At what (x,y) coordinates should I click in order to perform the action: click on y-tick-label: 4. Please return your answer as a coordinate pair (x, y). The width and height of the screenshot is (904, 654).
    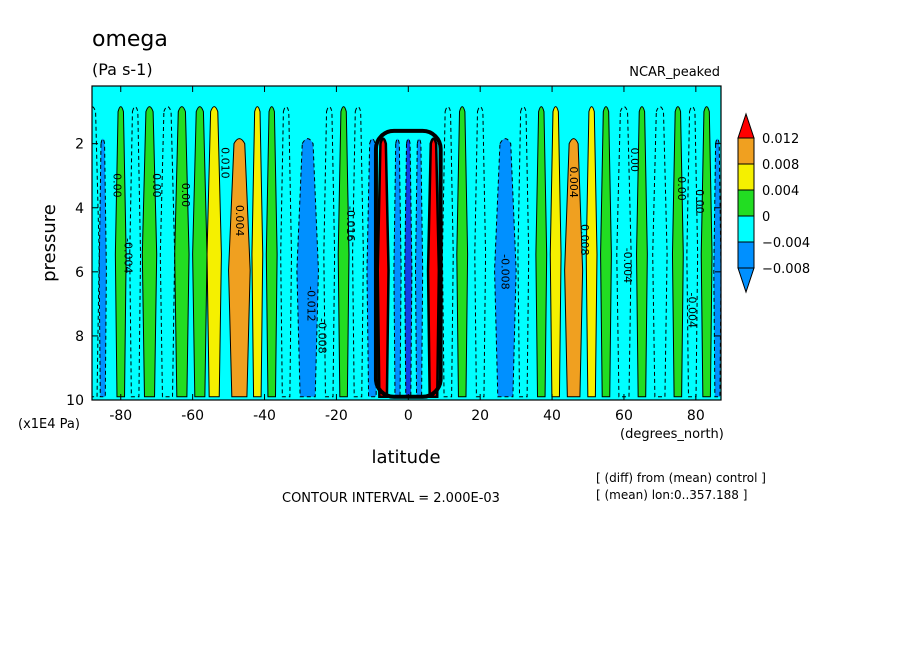
    Looking at the image, I should click on (79, 209).